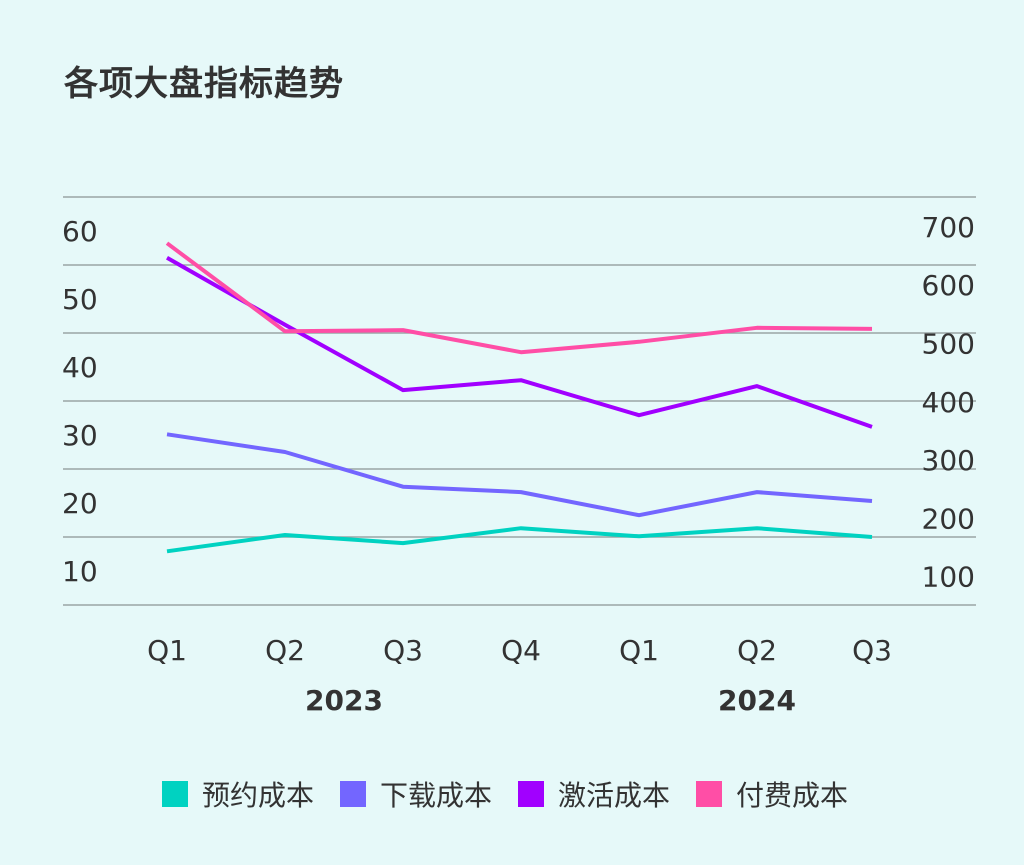  What do you see at coordinates (204, 84) in the screenshot?
I see `chart-title: 各项大盘指标趋势` at bounding box center [204, 84].